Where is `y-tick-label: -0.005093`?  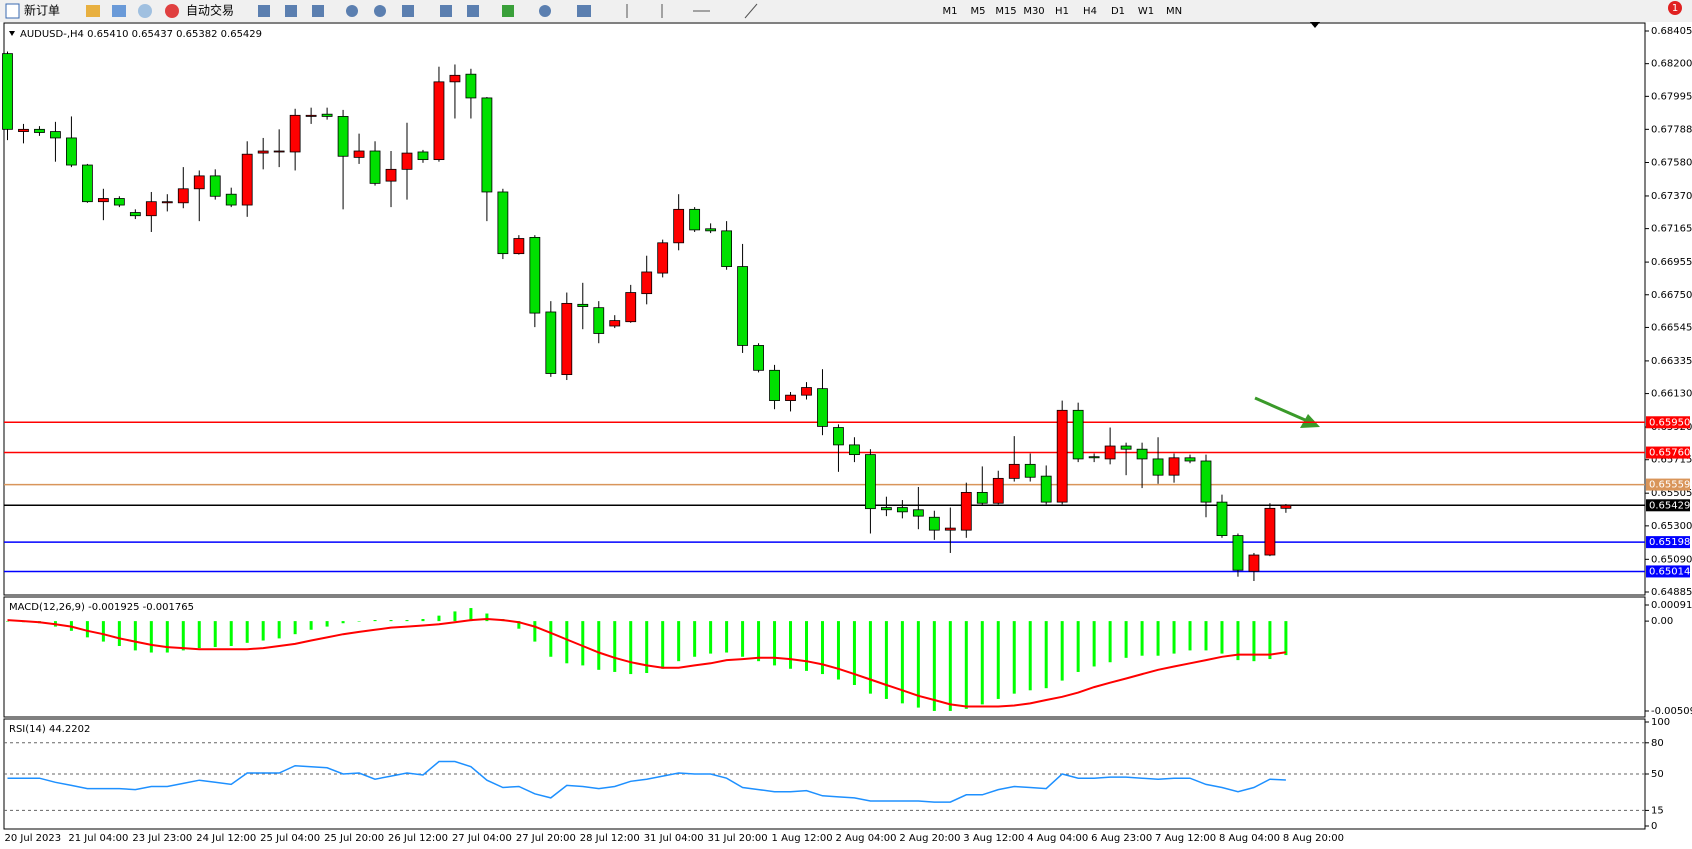
y-tick-label: -0.005093 is located at coordinates (1671, 711).